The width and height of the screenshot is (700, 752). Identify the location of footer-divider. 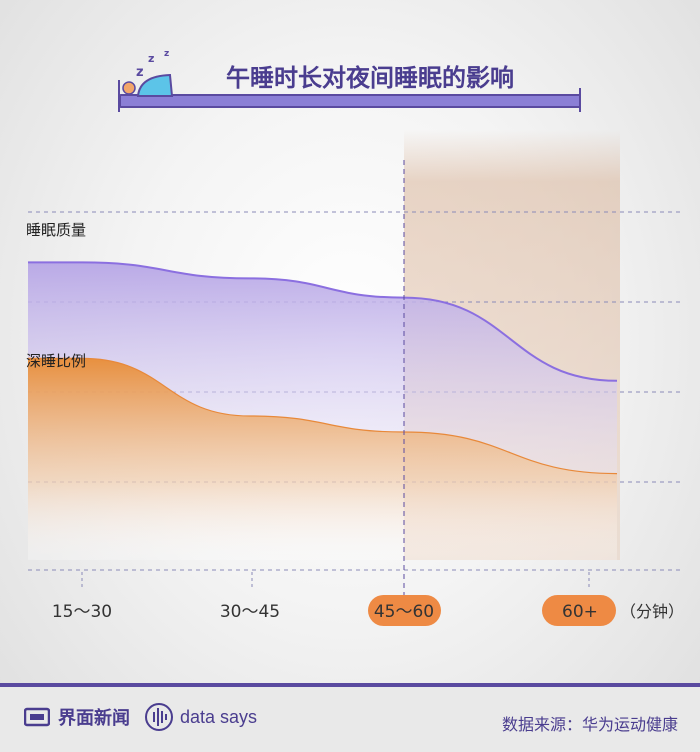
(350, 685).